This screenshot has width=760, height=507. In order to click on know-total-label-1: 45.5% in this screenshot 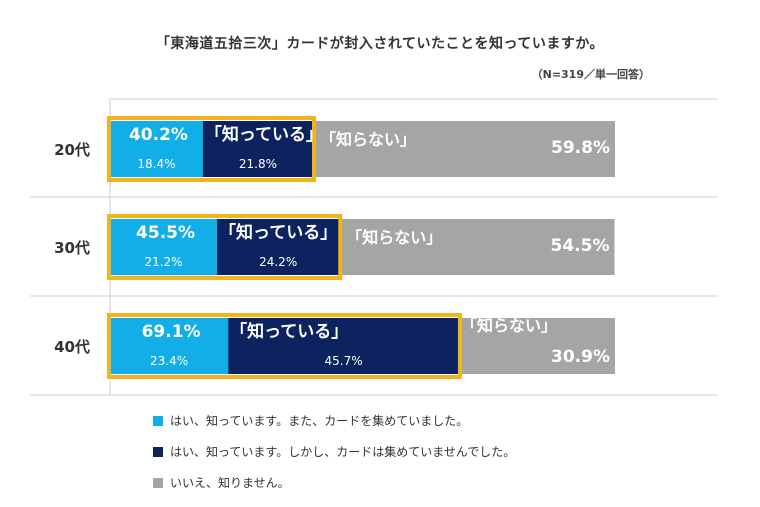, I will do `click(165, 233)`.